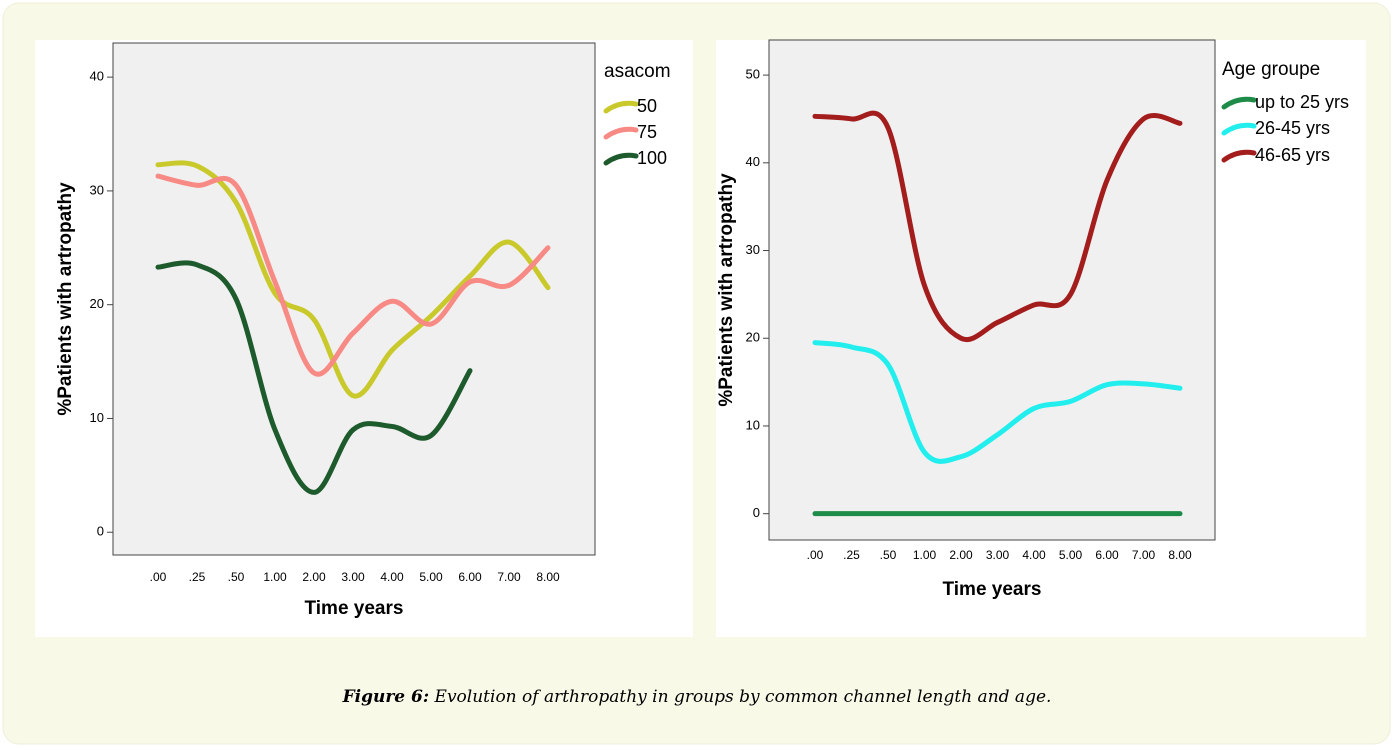 The height and width of the screenshot is (747, 1393). I want to click on legend-label: 50, so click(647, 106).